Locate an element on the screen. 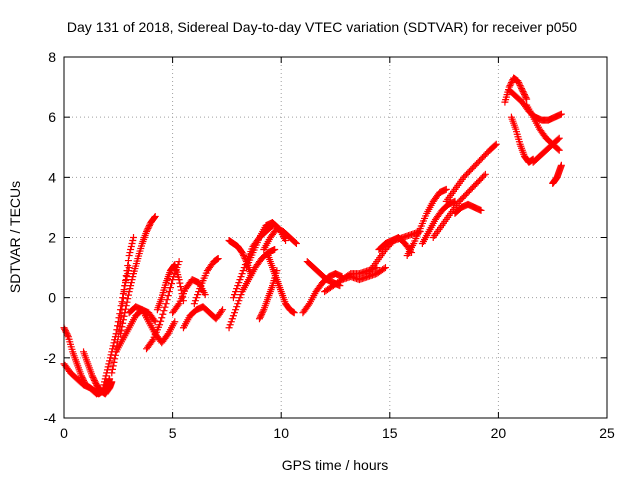  series-segment-e is located at coordinates (123, 305).